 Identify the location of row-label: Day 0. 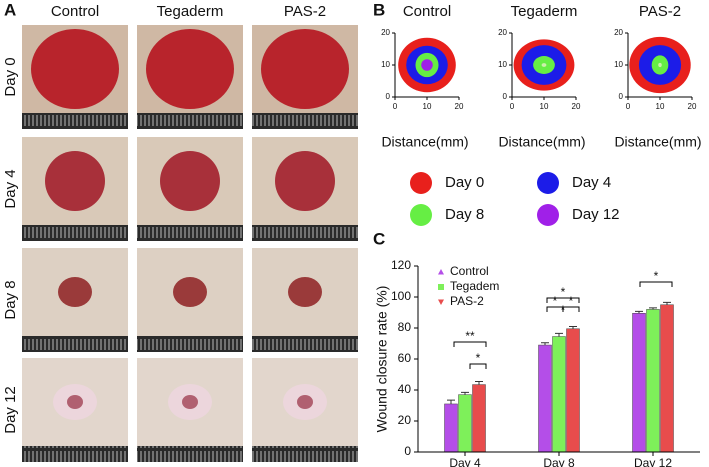
(10, 76).